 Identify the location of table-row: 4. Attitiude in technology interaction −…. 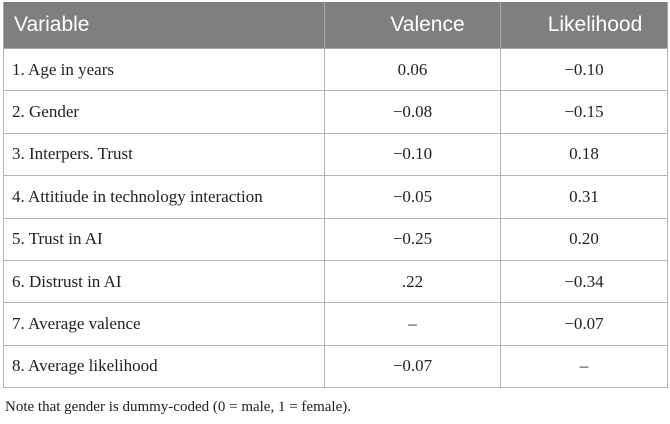
(335, 197).